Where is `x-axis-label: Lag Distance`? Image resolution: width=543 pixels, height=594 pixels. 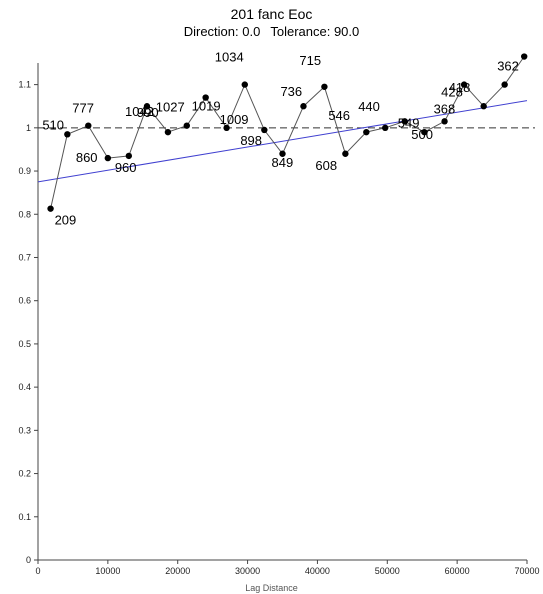
x-axis-label: Lag Distance is located at coordinates (271, 588).